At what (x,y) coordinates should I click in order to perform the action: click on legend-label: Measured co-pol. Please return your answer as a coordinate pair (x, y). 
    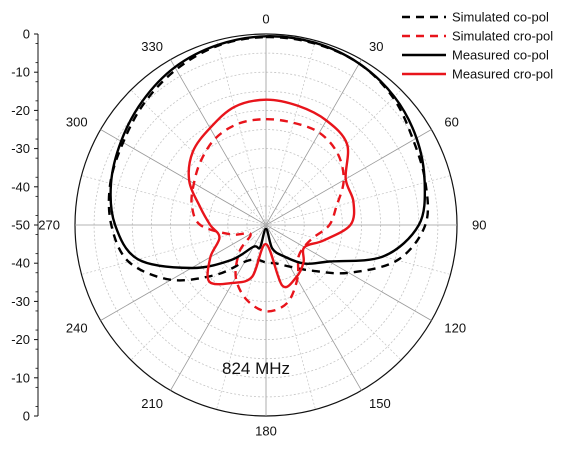
    Looking at the image, I should click on (500, 55).